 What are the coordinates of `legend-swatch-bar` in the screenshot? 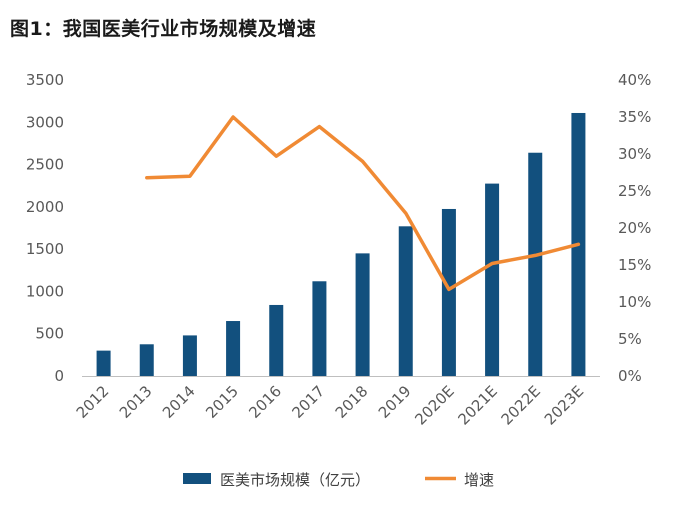 It's located at (197, 478).